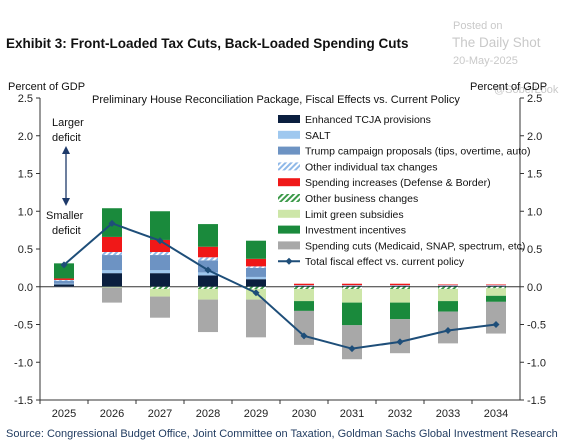  I want to click on bar-salt-2028, so click(208, 274).